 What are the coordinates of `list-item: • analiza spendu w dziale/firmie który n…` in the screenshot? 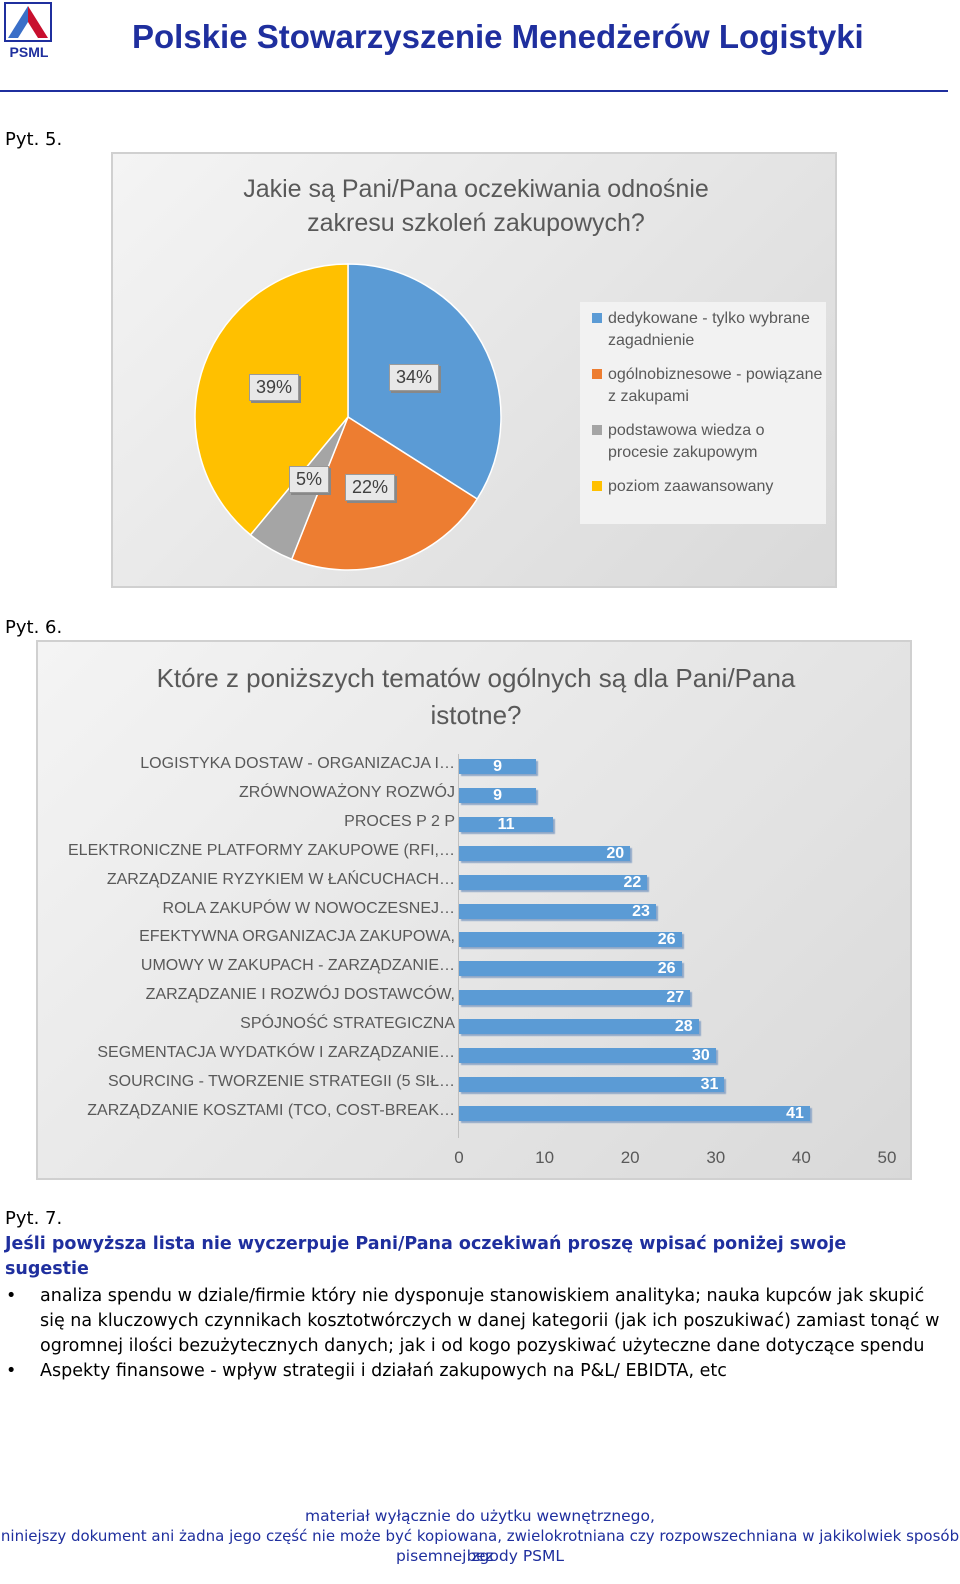 It's located at (473, 1321).